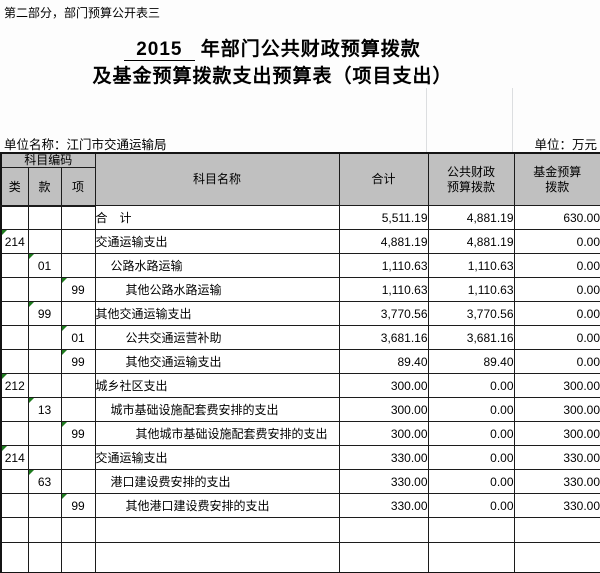 The height and width of the screenshot is (573, 600). Describe the element at coordinates (471, 361) in the screenshot. I see `cell-public-finance: 89.40` at that location.